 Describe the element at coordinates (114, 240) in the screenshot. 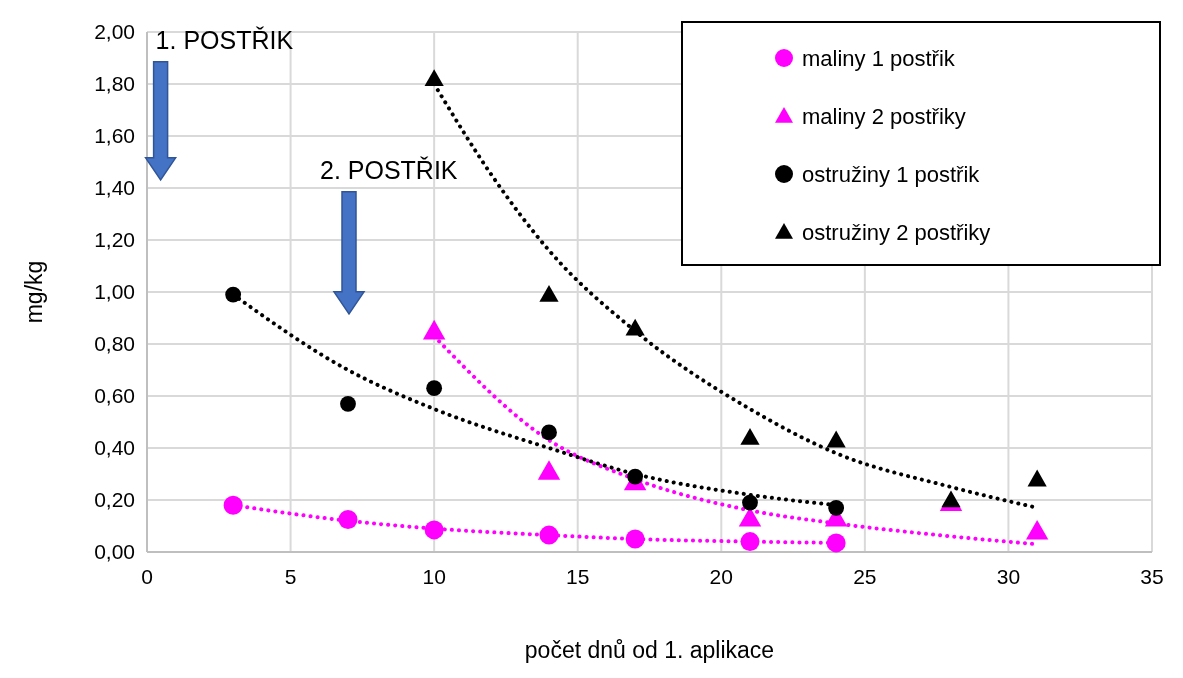

I see `y-tick-label: 1,20` at that location.